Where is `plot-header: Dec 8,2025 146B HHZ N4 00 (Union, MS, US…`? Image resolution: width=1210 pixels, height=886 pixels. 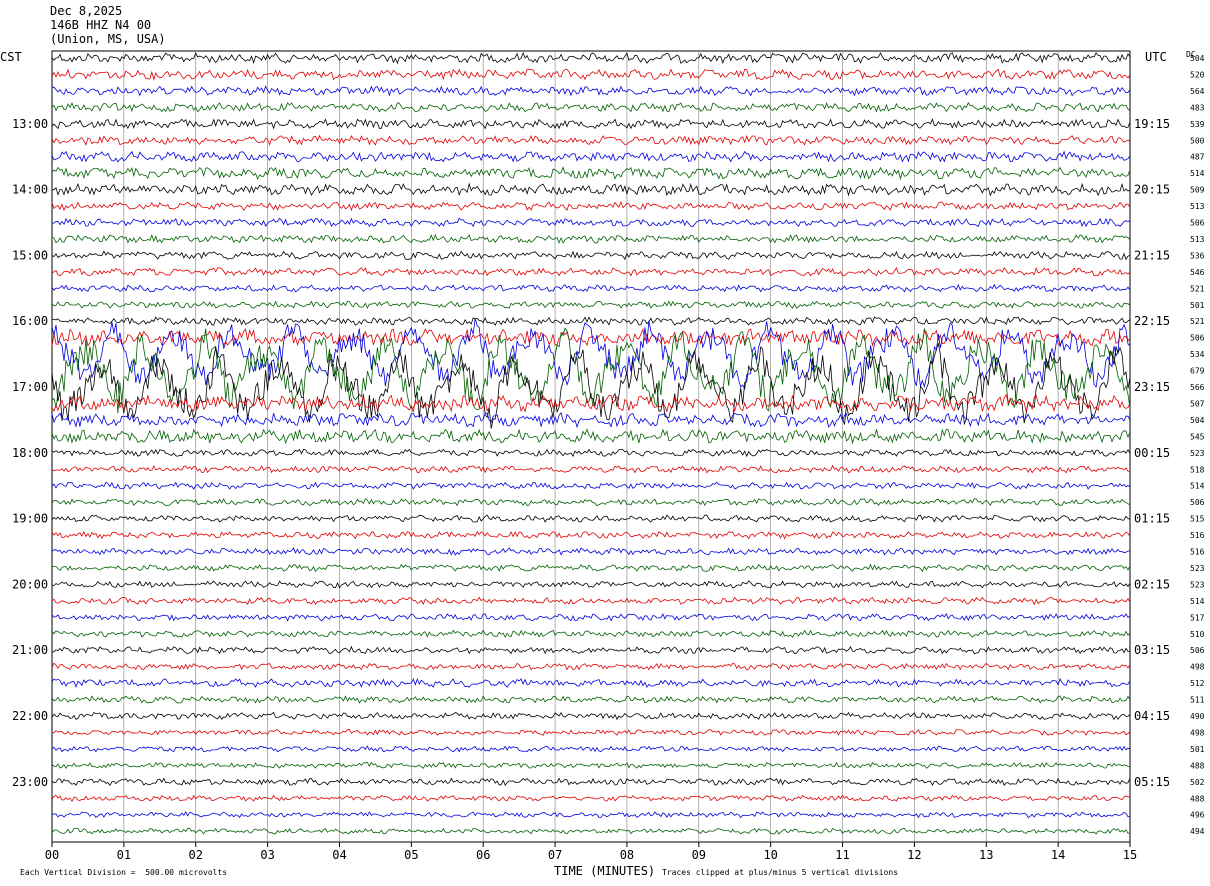
plot-header: Dec 8,2025 146B HHZ N4 00 (Union, MS, US… is located at coordinates (108, 25).